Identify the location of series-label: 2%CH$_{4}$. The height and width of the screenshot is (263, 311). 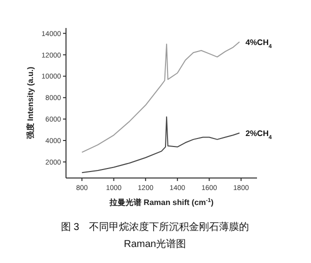
(259, 135).